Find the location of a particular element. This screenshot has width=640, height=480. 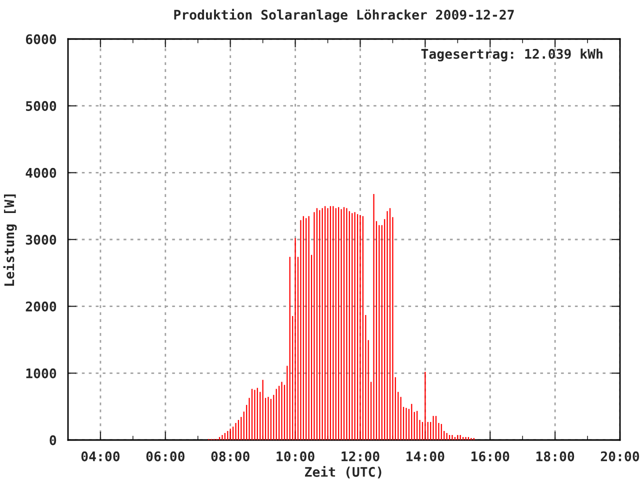

x-tick-label: 06:00 is located at coordinates (165, 456).